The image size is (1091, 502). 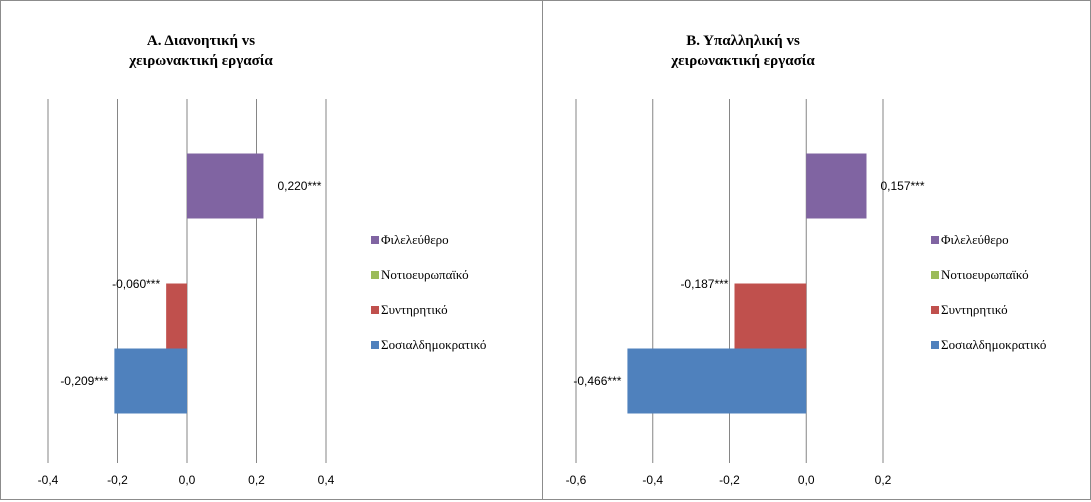 What do you see at coordinates (902, 186) in the screenshot?
I see `chart-b-data-label: 0,157***` at bounding box center [902, 186].